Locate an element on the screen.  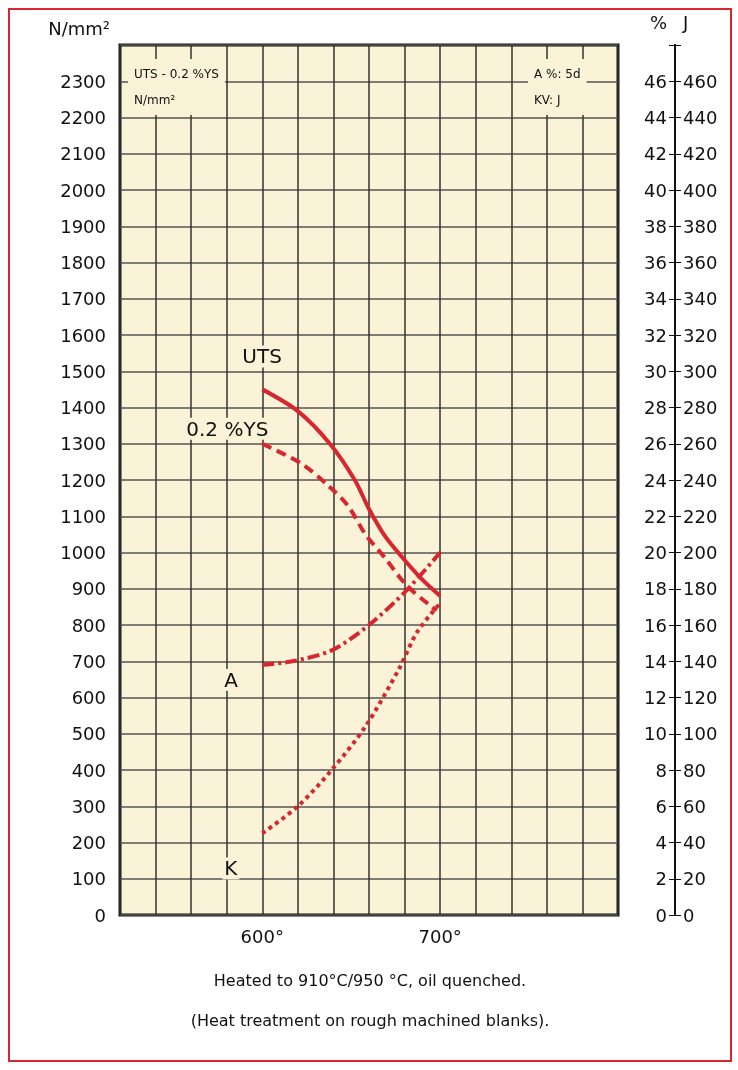
y2-tick-label: 4 is located at coordinates (661, 842).